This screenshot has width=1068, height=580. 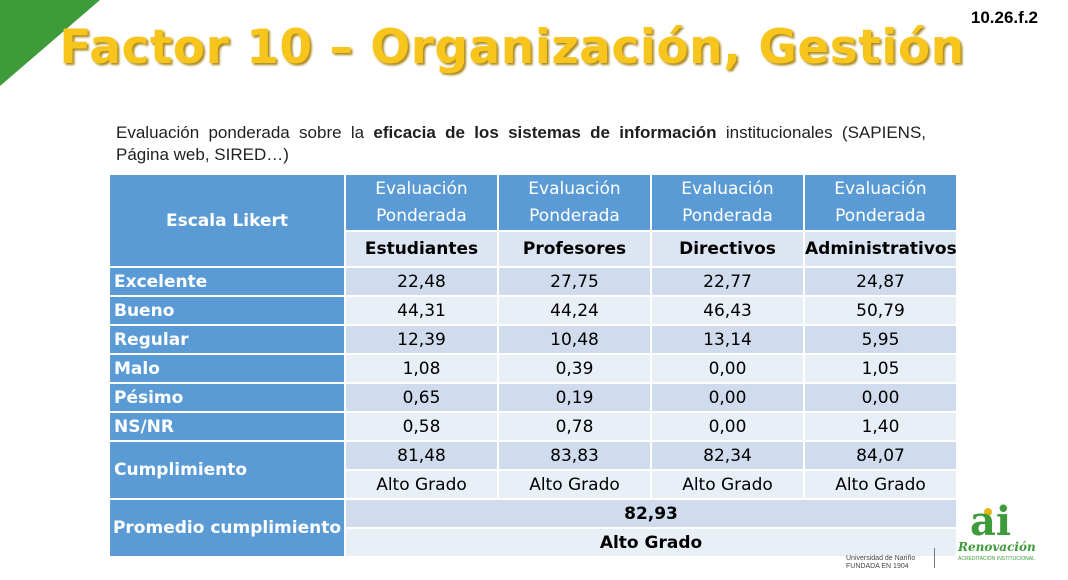 I want to click on table-row: Bueno 44,31 44,24 46,43 50,79, so click(x=533, y=310).